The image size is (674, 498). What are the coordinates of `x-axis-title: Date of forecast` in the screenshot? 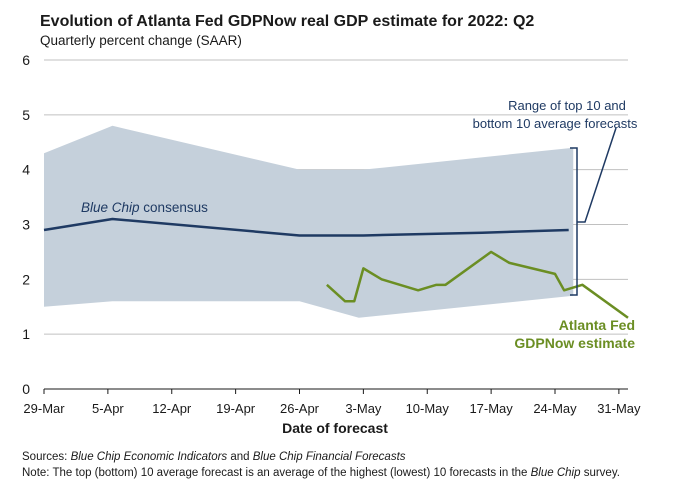 It's located at (335, 428).